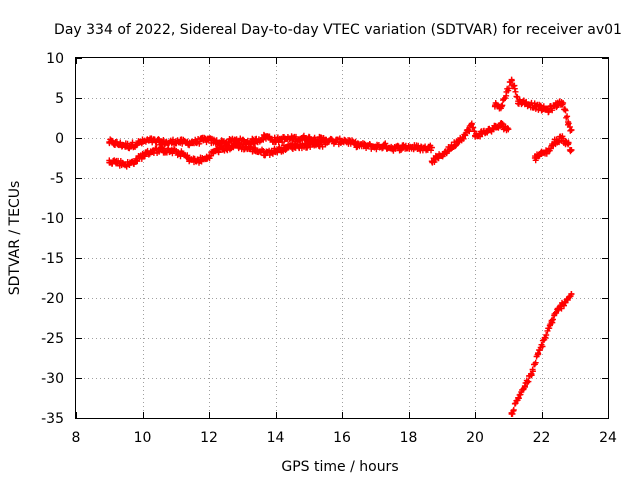 This screenshot has width=640, height=480. Describe the element at coordinates (475, 438) in the screenshot. I see `x-tick-label: 20` at that location.